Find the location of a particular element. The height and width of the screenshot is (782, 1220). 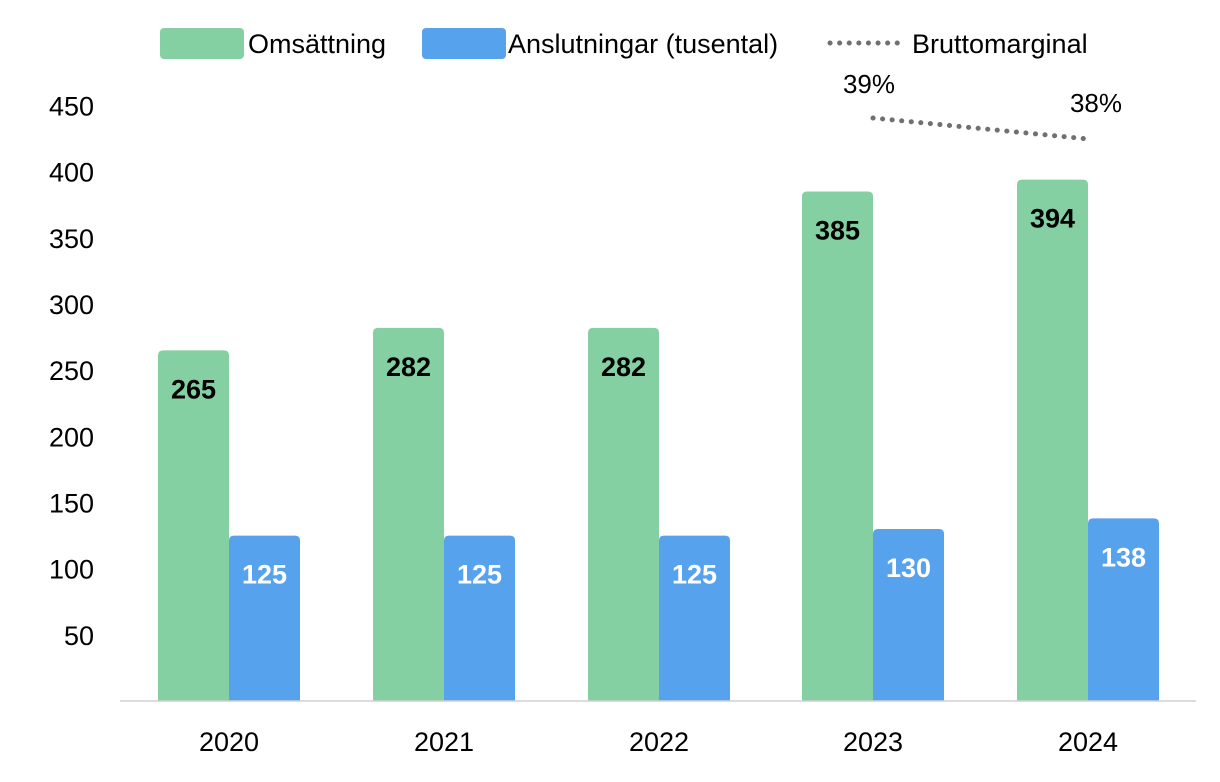

bar-label-anslutningar-2023: 130 is located at coordinates (908, 568).